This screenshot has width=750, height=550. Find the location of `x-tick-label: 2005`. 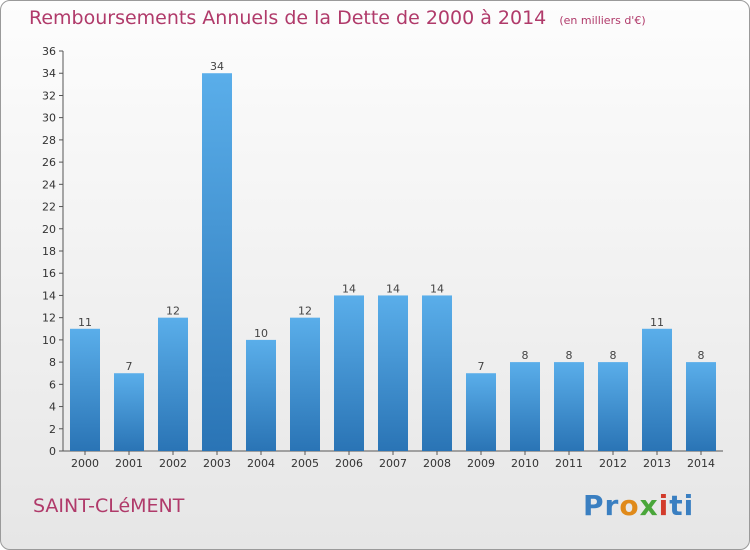

x-tick-label: 2005 is located at coordinates (305, 463).